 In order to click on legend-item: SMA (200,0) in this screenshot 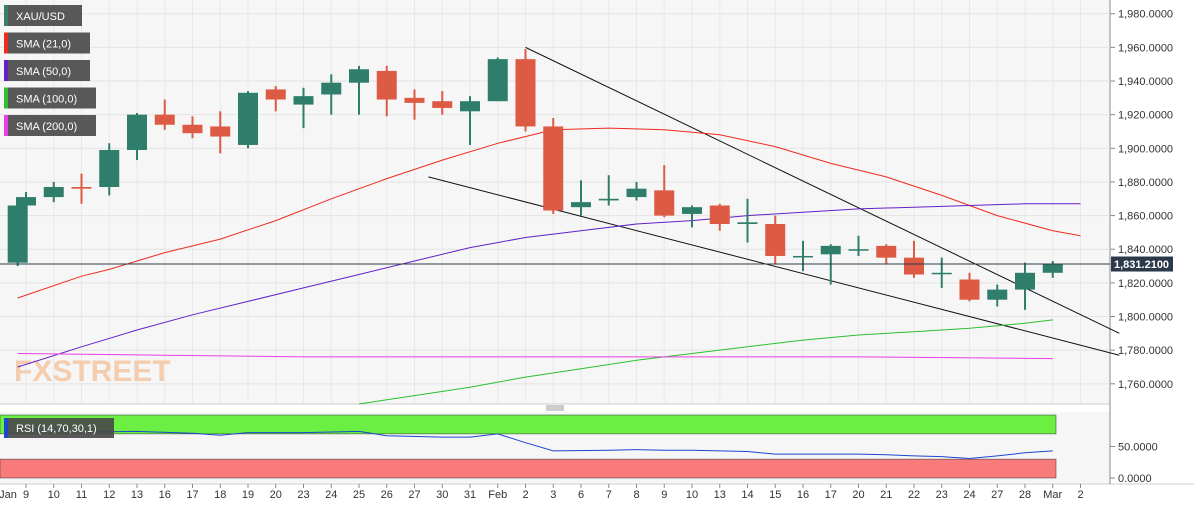, I will do `click(50, 125)`.